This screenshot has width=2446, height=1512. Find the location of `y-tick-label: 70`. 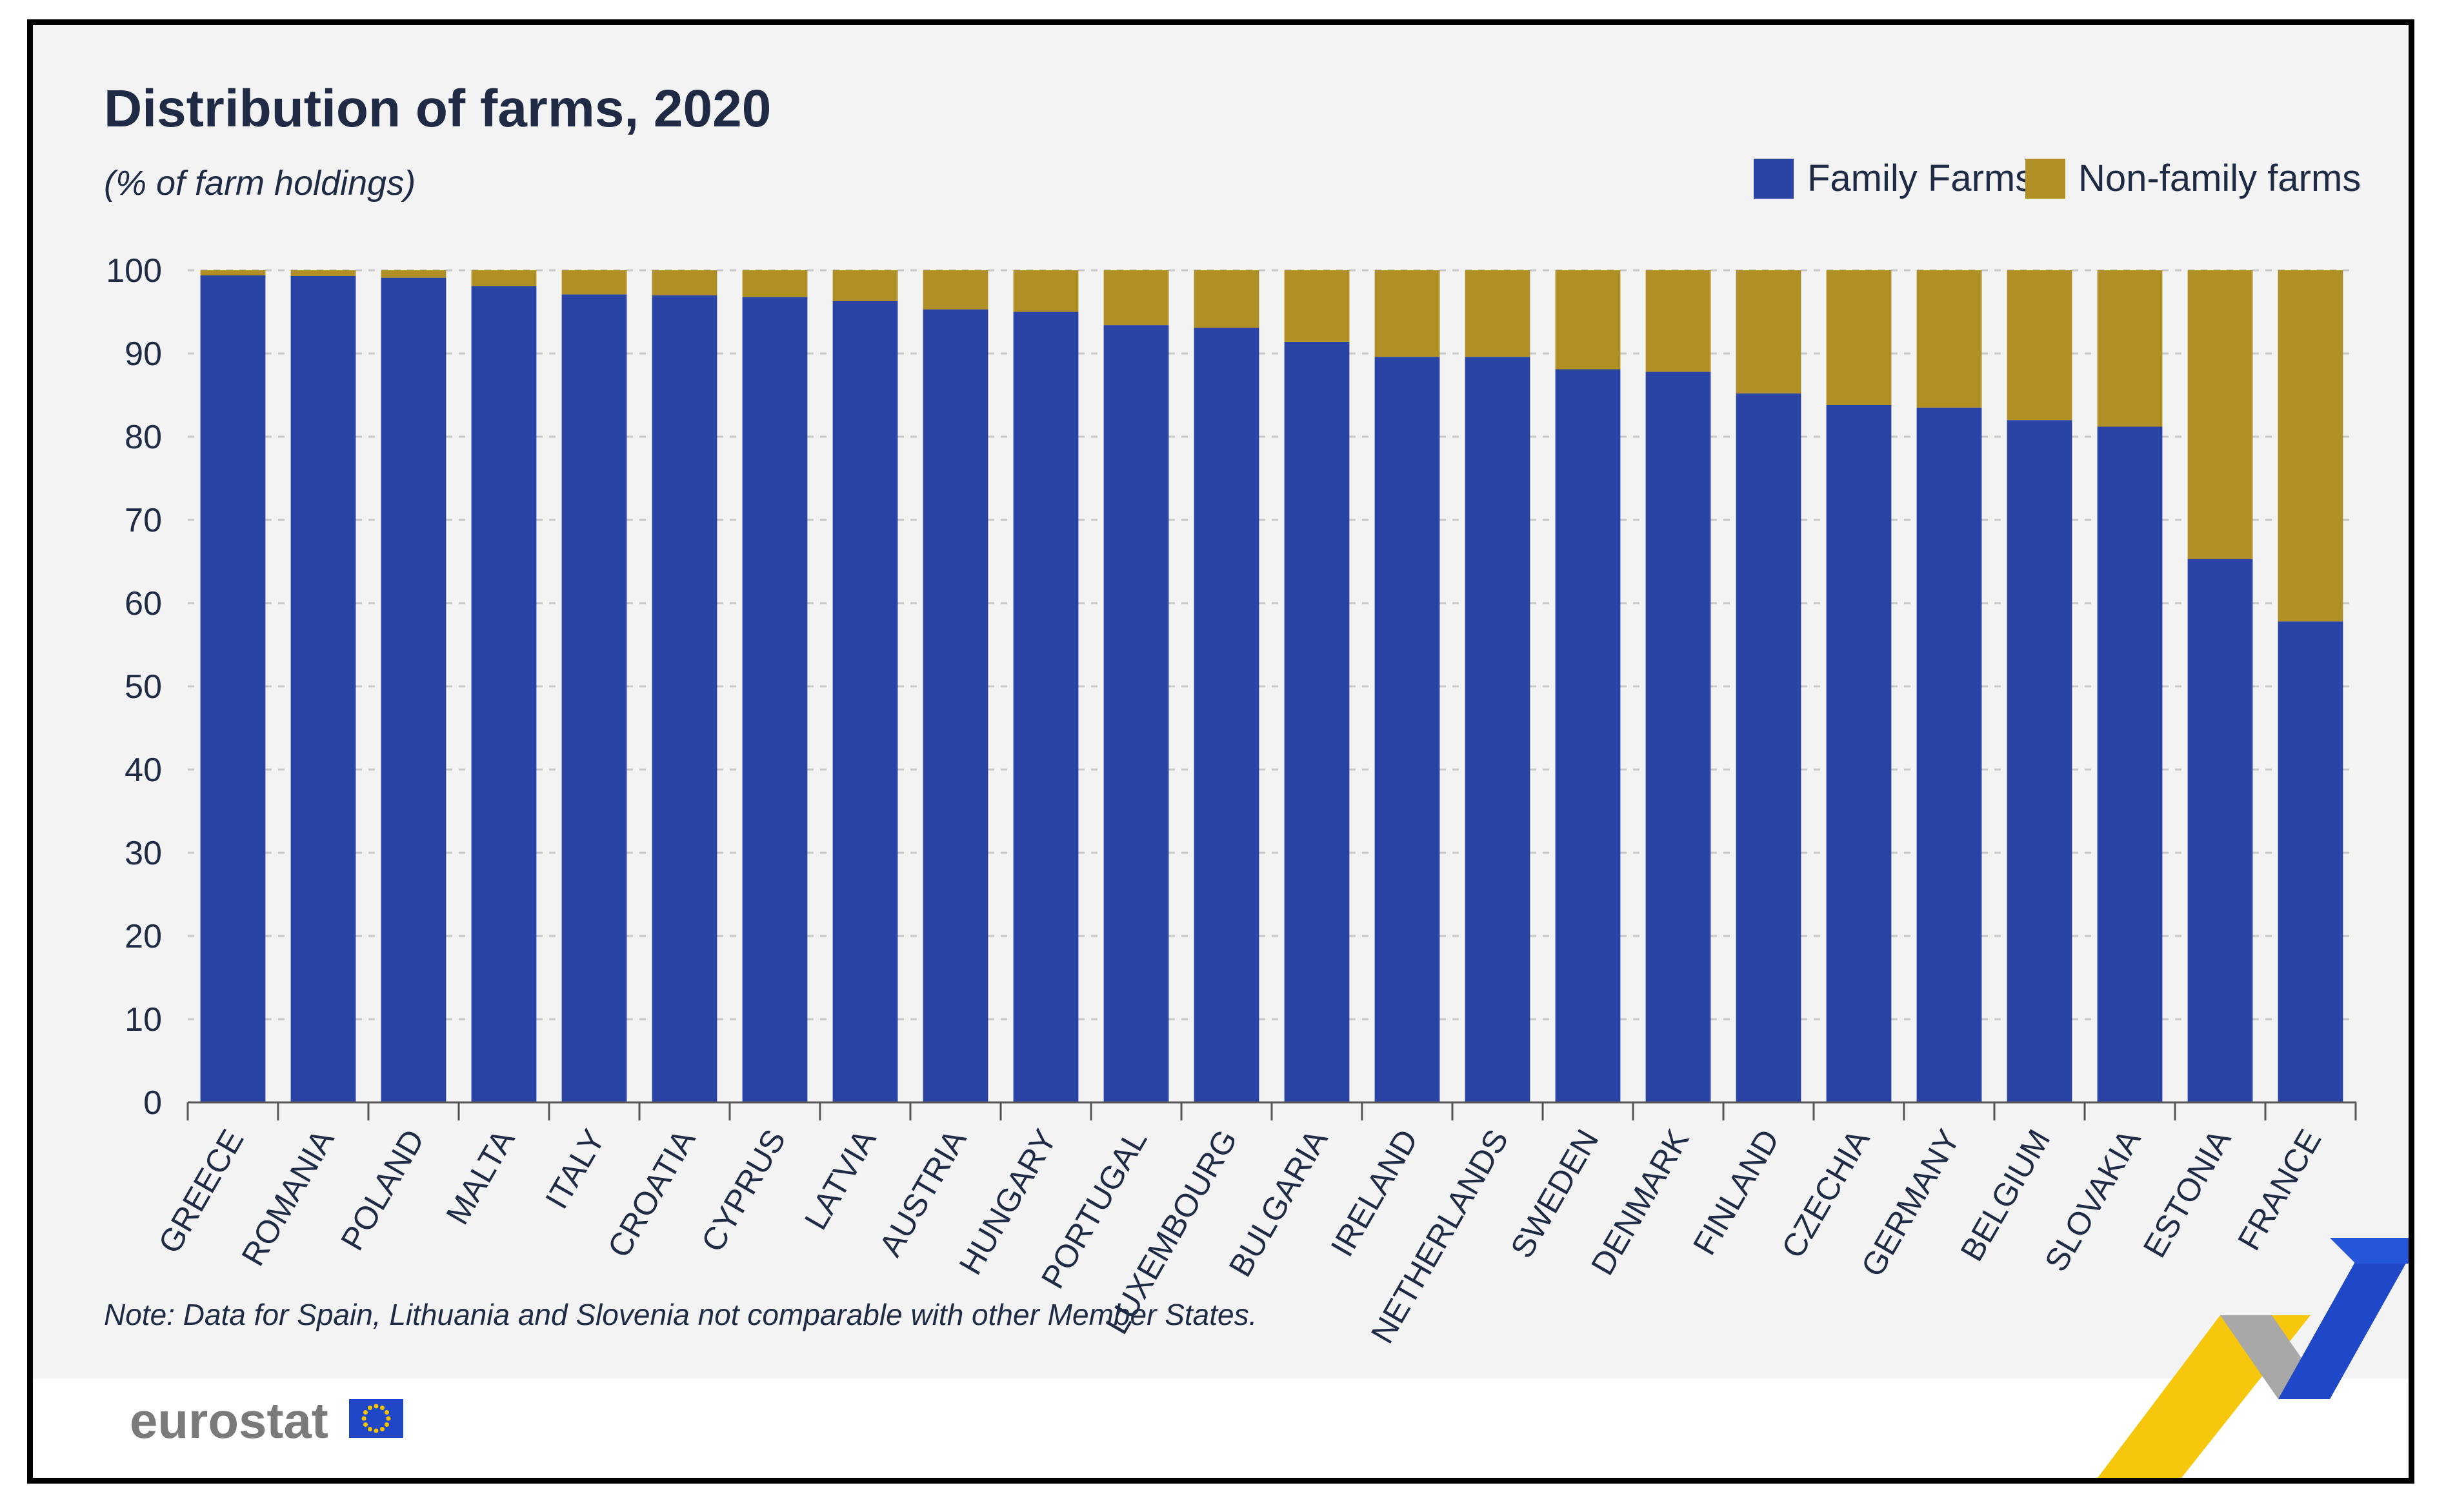

y-tick-label: 70 is located at coordinates (143, 520).